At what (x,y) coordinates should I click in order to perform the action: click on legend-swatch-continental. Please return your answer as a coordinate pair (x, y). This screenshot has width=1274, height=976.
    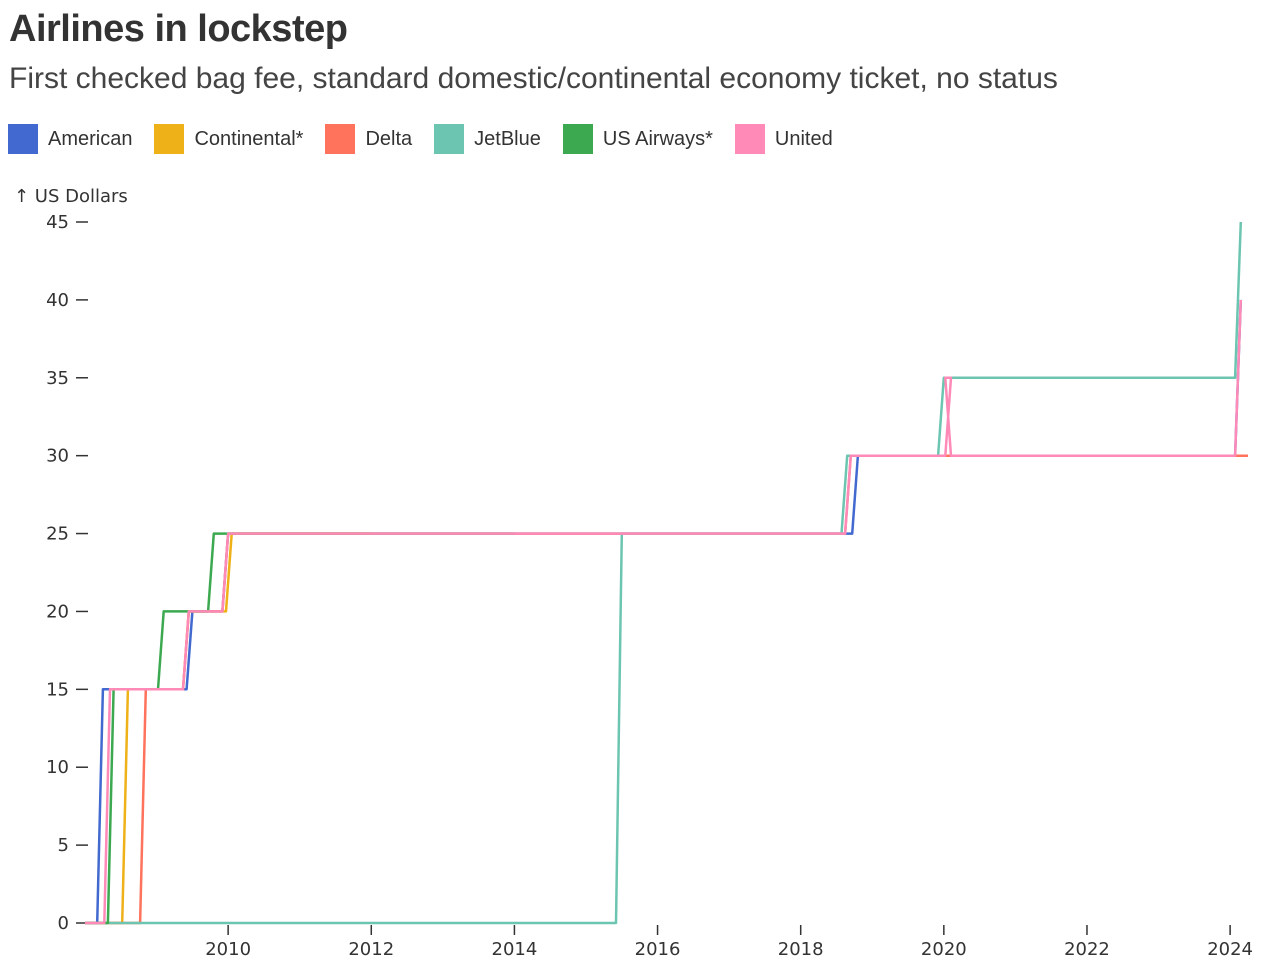
    Looking at the image, I should click on (169, 139).